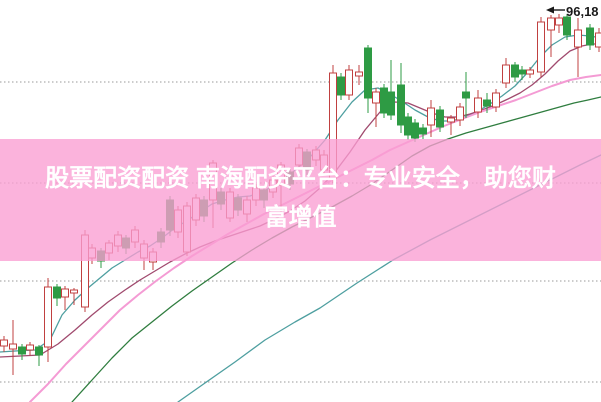 The image size is (601, 402). What do you see at coordinates (300, 178) in the screenshot?
I see `promo-text-line-1: 股票配资配资 南海配资平台：专业安全，助您财` at bounding box center [300, 178].